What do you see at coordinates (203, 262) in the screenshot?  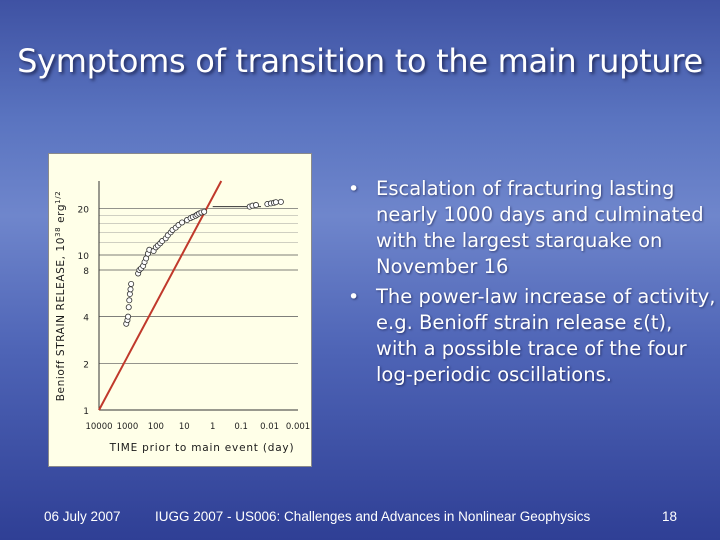 I see `chart-points` at bounding box center [203, 262].